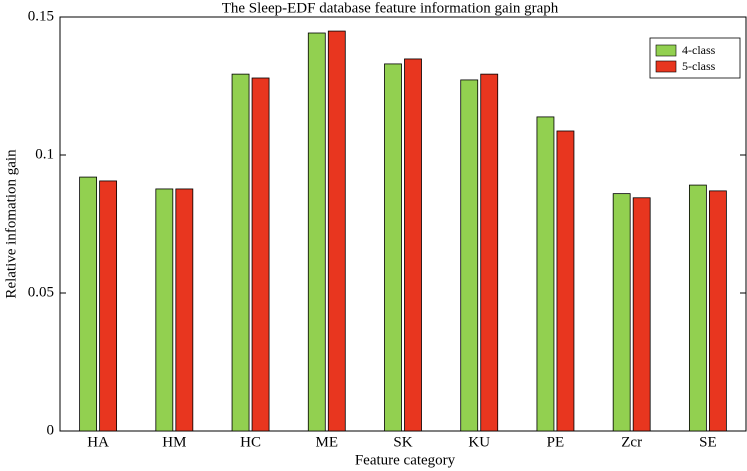  What do you see at coordinates (402, 442) in the screenshot?
I see `x-tick-label: SK` at bounding box center [402, 442].